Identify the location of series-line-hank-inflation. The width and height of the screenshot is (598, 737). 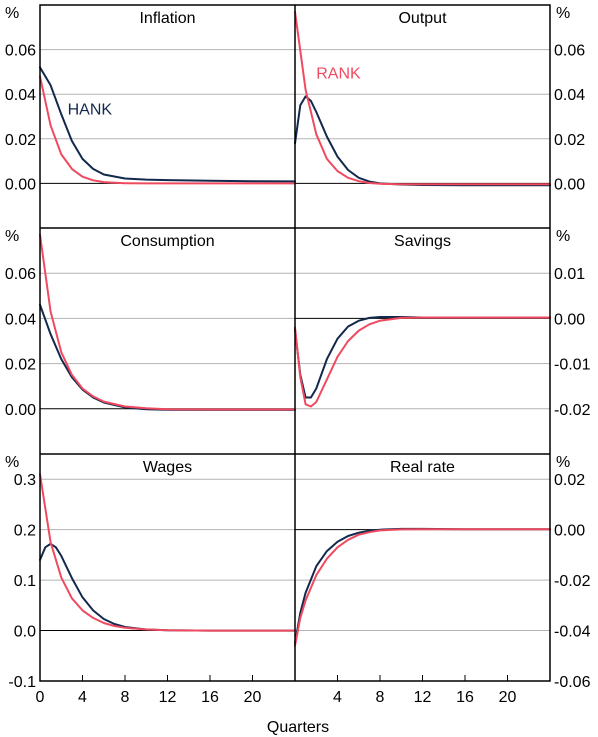
(167, 124).